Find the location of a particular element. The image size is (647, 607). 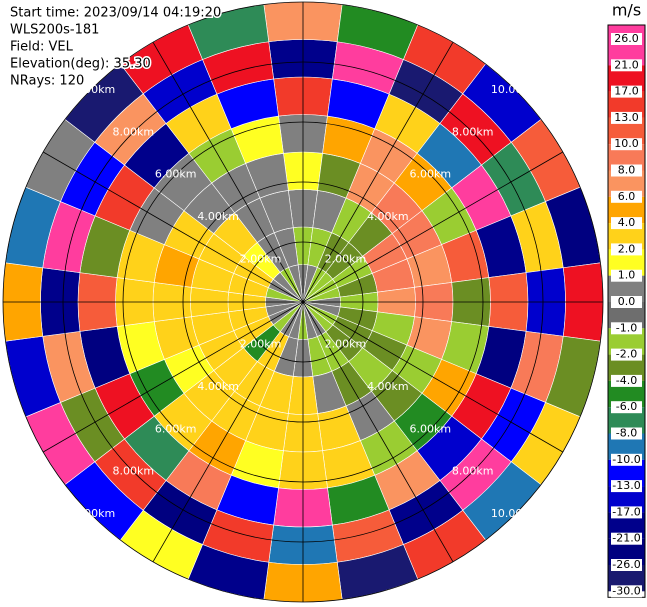

colorbar-tick-label: 2.0 is located at coordinates (627, 248).